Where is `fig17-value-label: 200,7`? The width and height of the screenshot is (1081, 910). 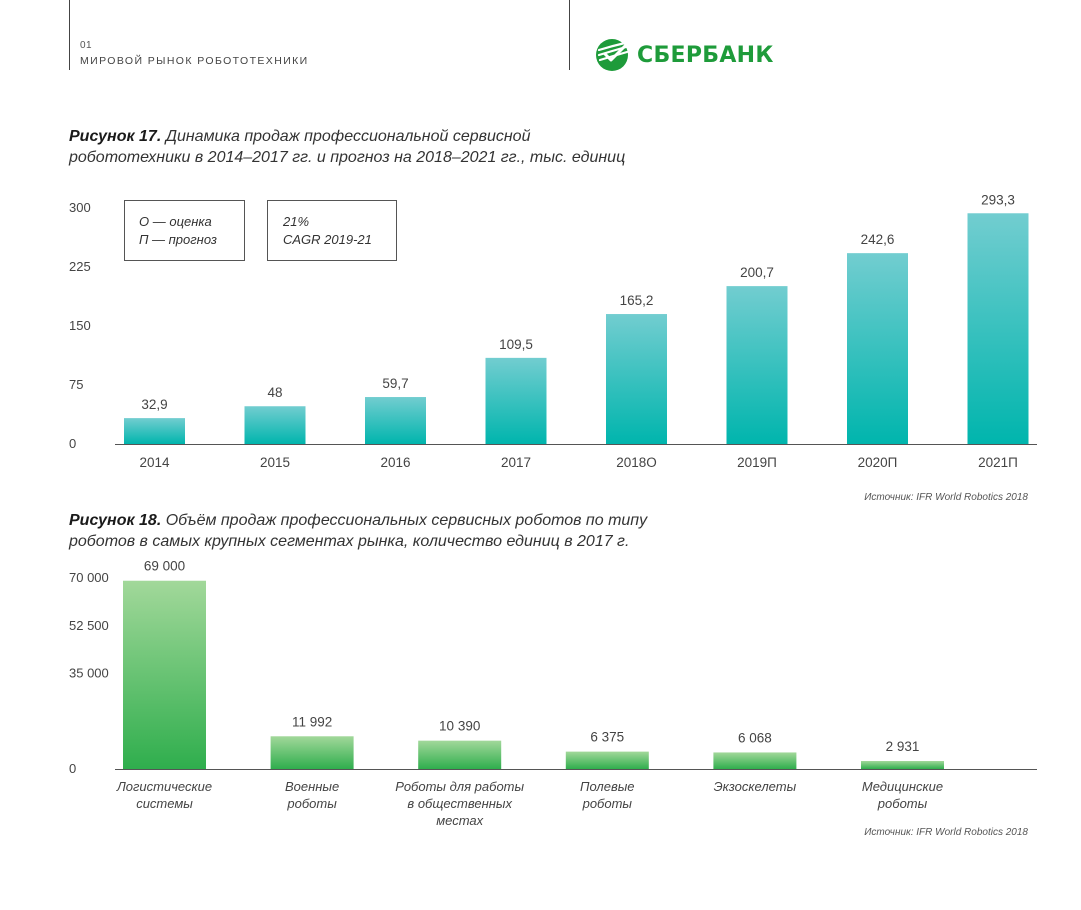
fig17-value-label: 200,7 is located at coordinates (757, 272).